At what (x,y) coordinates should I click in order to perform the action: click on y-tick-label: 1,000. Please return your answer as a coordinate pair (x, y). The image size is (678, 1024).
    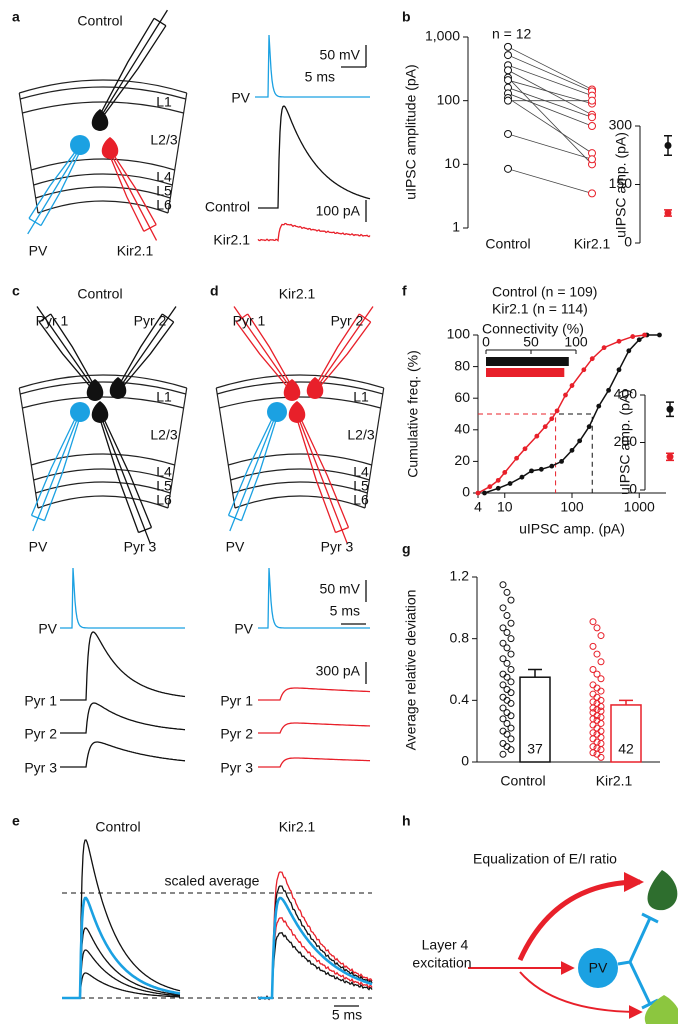
    Looking at the image, I should click on (442, 36).